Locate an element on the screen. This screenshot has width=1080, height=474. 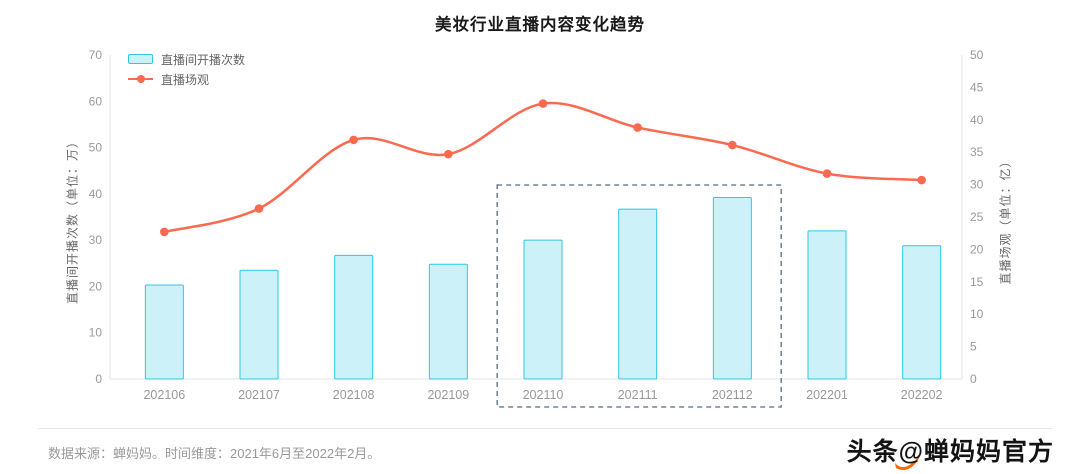
x-tick-202107: 202107 is located at coordinates (259, 395).